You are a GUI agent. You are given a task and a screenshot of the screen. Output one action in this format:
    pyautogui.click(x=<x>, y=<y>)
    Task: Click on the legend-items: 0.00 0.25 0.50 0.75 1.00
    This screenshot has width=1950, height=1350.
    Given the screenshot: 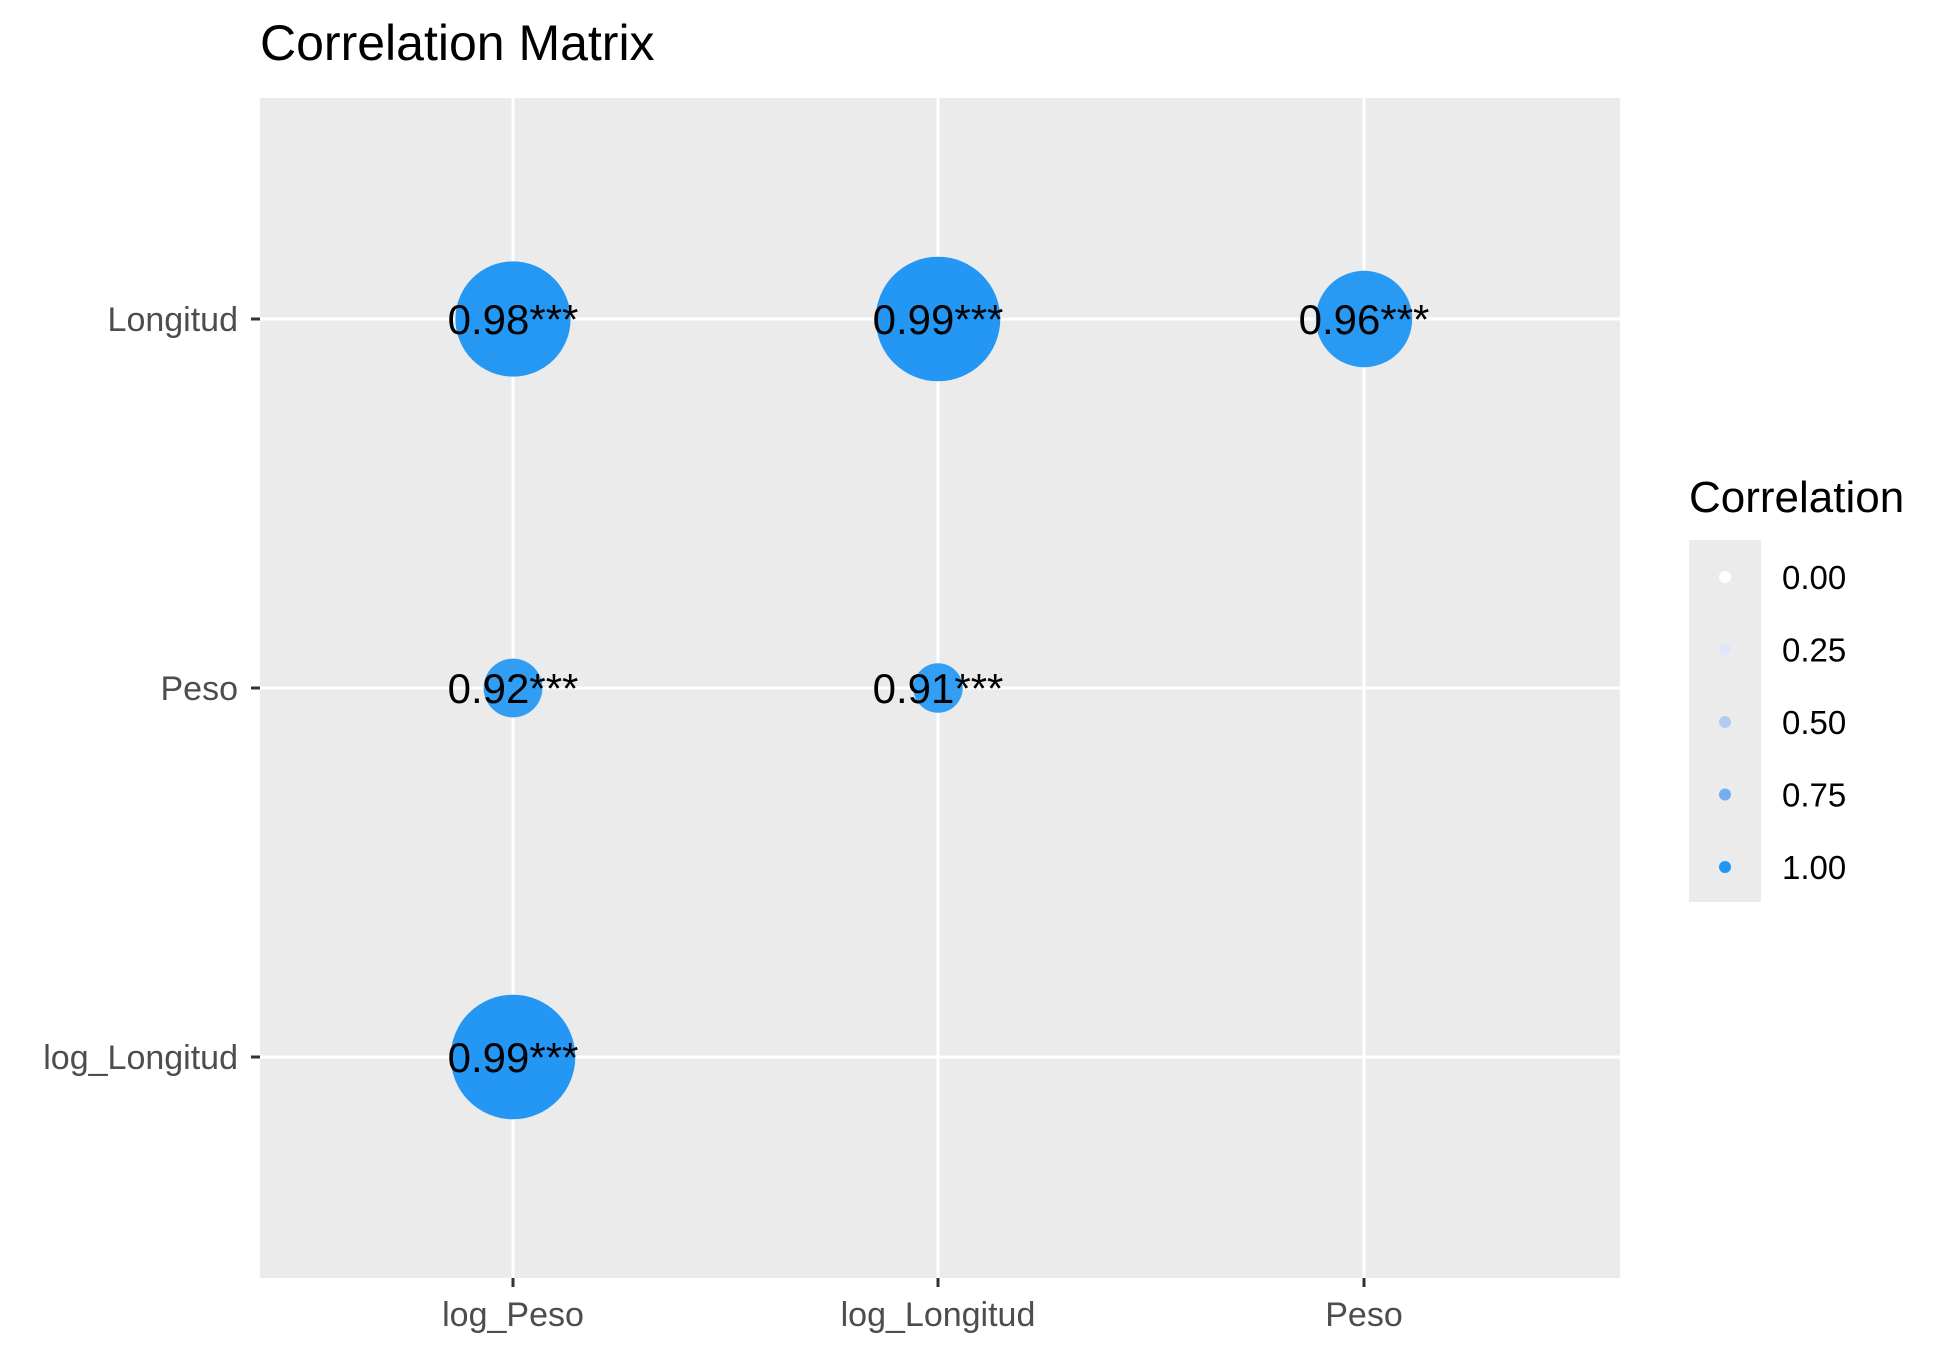 What is the action you would take?
    pyautogui.click(x=1782, y=722)
    